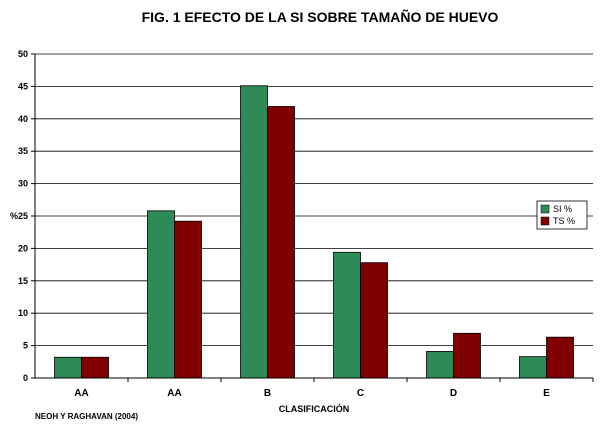  What do you see at coordinates (334, 388) in the screenshot?
I see `x-axis-ticks: AA AA B C D E` at bounding box center [334, 388].